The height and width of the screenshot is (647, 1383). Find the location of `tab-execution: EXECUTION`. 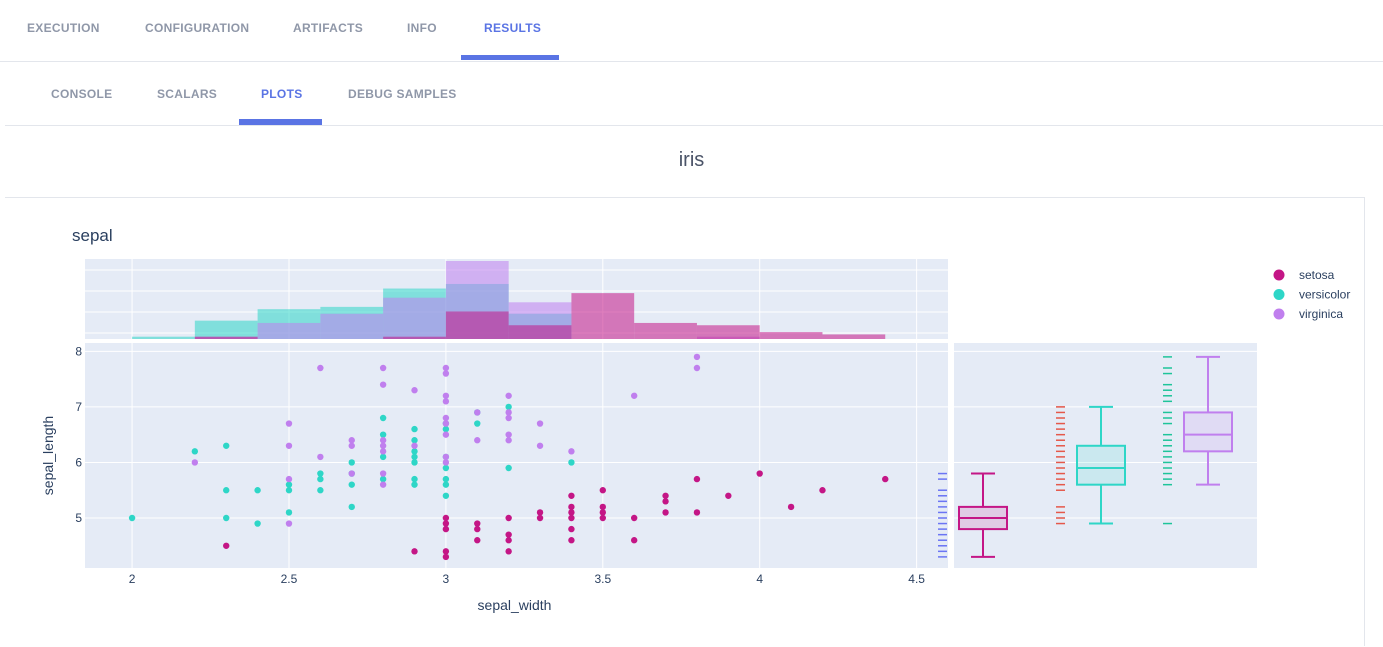

tab-execution: EXECUTION is located at coordinates (63, 28).